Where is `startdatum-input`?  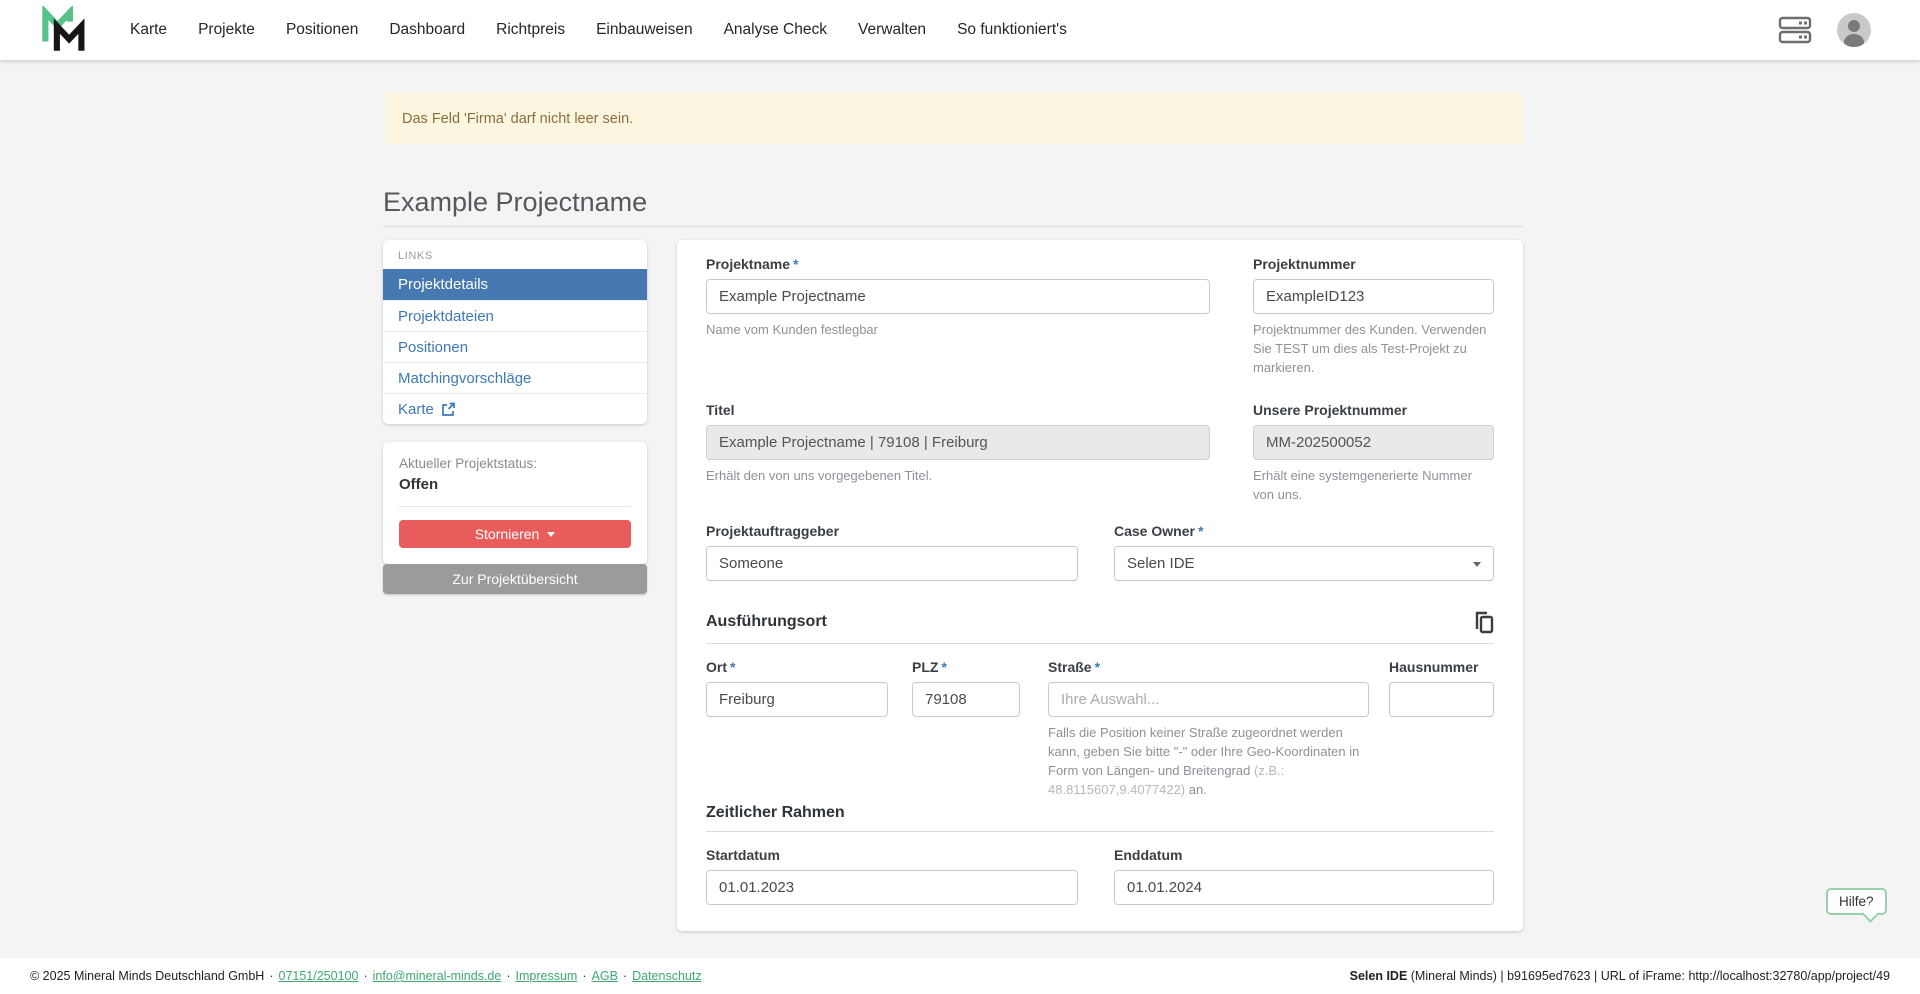 startdatum-input is located at coordinates (892, 887).